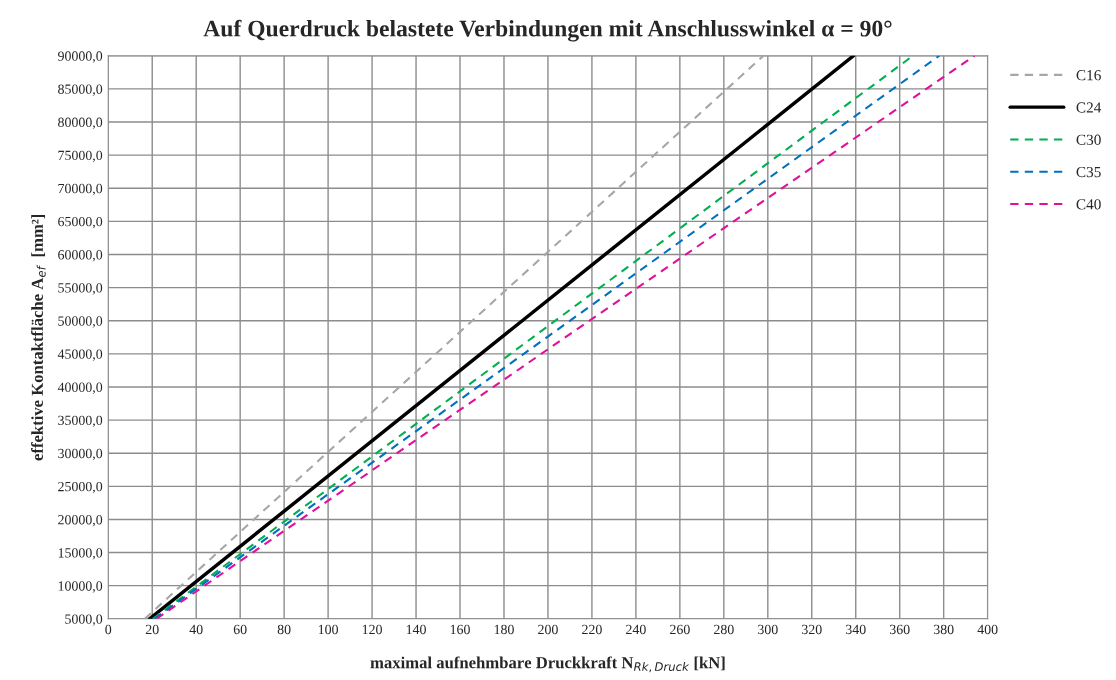  Describe the element at coordinates (80, 454) in the screenshot. I see `y-tick-label: 30000,0` at that location.